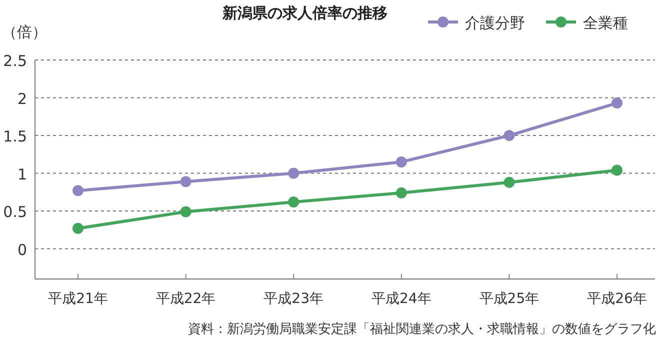  Describe the element at coordinates (22, 249) in the screenshot. I see `y-tick-label: 0` at that location.